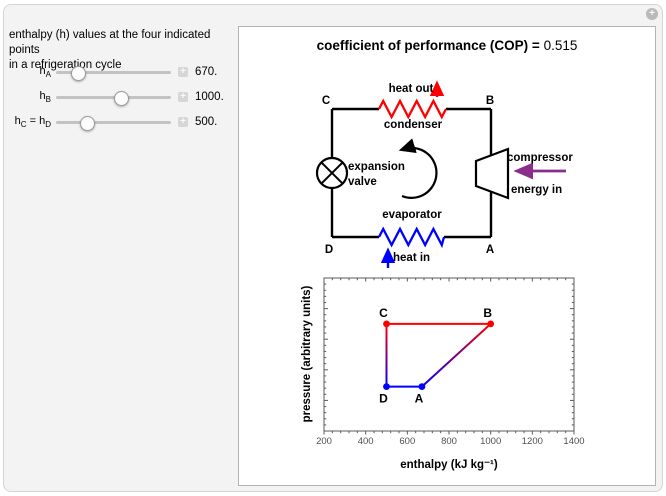 The width and height of the screenshot is (666, 496). I want to click on chart-point-label-D: D, so click(383, 399).